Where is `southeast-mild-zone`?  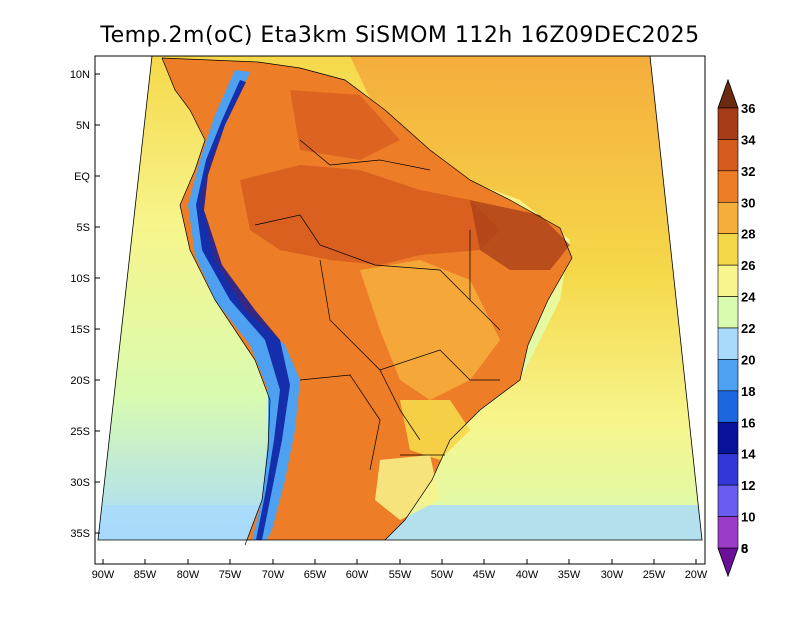 southeast-mild-zone is located at coordinates (435, 430).